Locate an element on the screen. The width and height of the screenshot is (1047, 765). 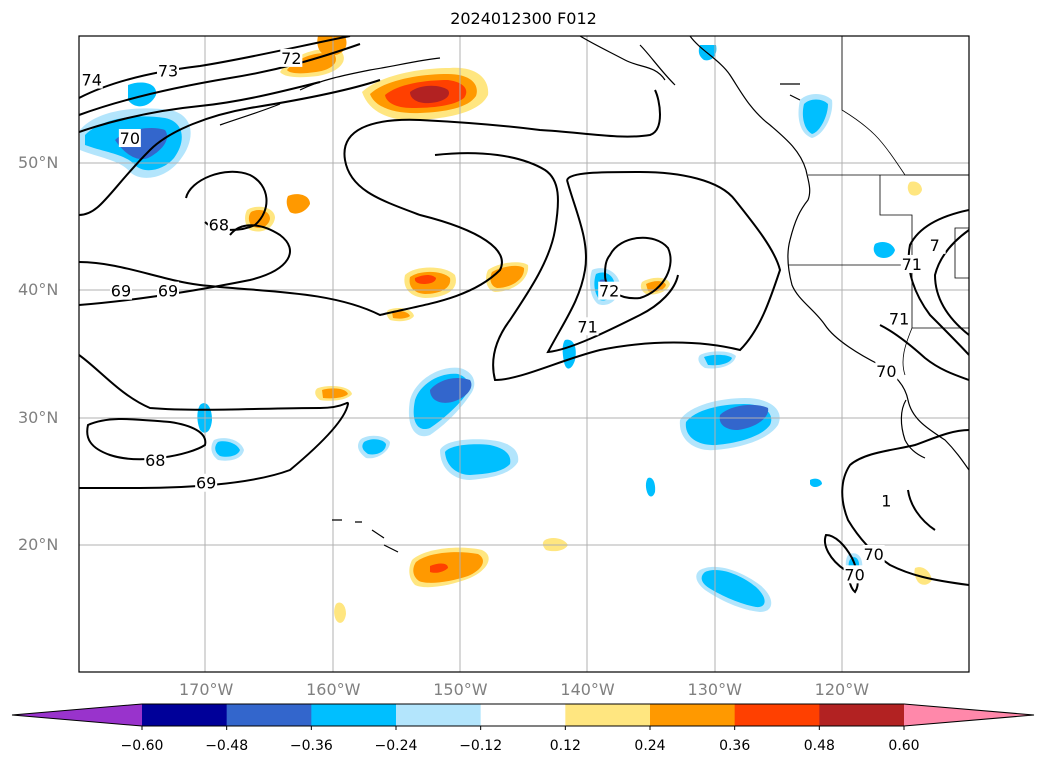
contour-label: 74 is located at coordinates (92, 80).